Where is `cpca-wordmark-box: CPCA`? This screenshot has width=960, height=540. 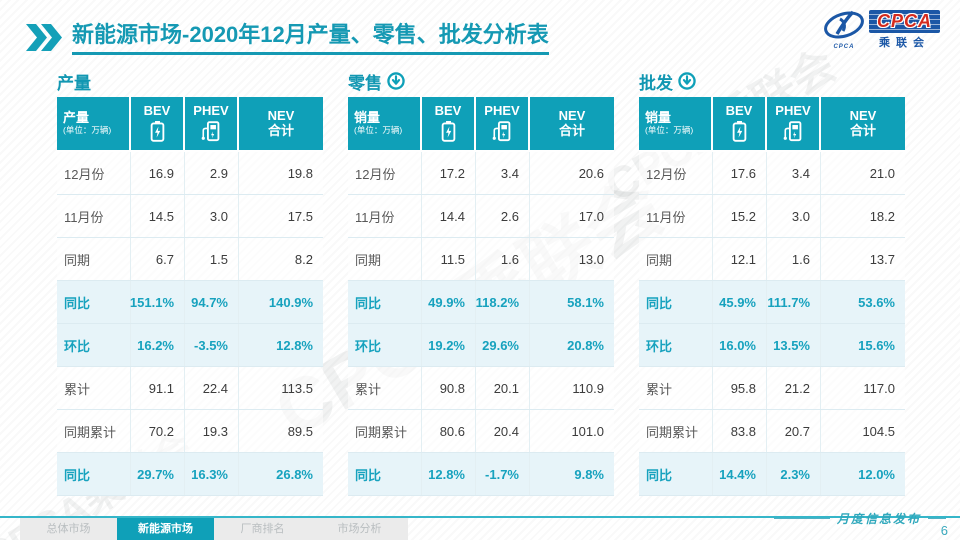
cpca-wordmark-box: CPCA is located at coordinates (904, 21).